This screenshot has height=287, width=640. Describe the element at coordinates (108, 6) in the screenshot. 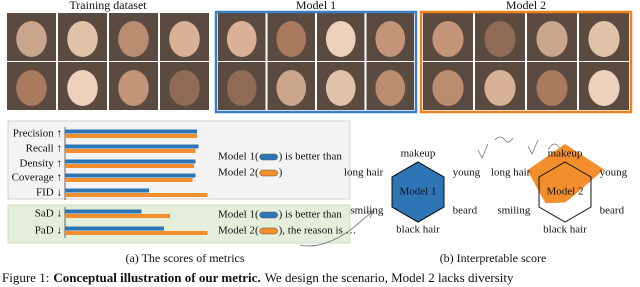

I see `panel-title: Training dataset` at that location.